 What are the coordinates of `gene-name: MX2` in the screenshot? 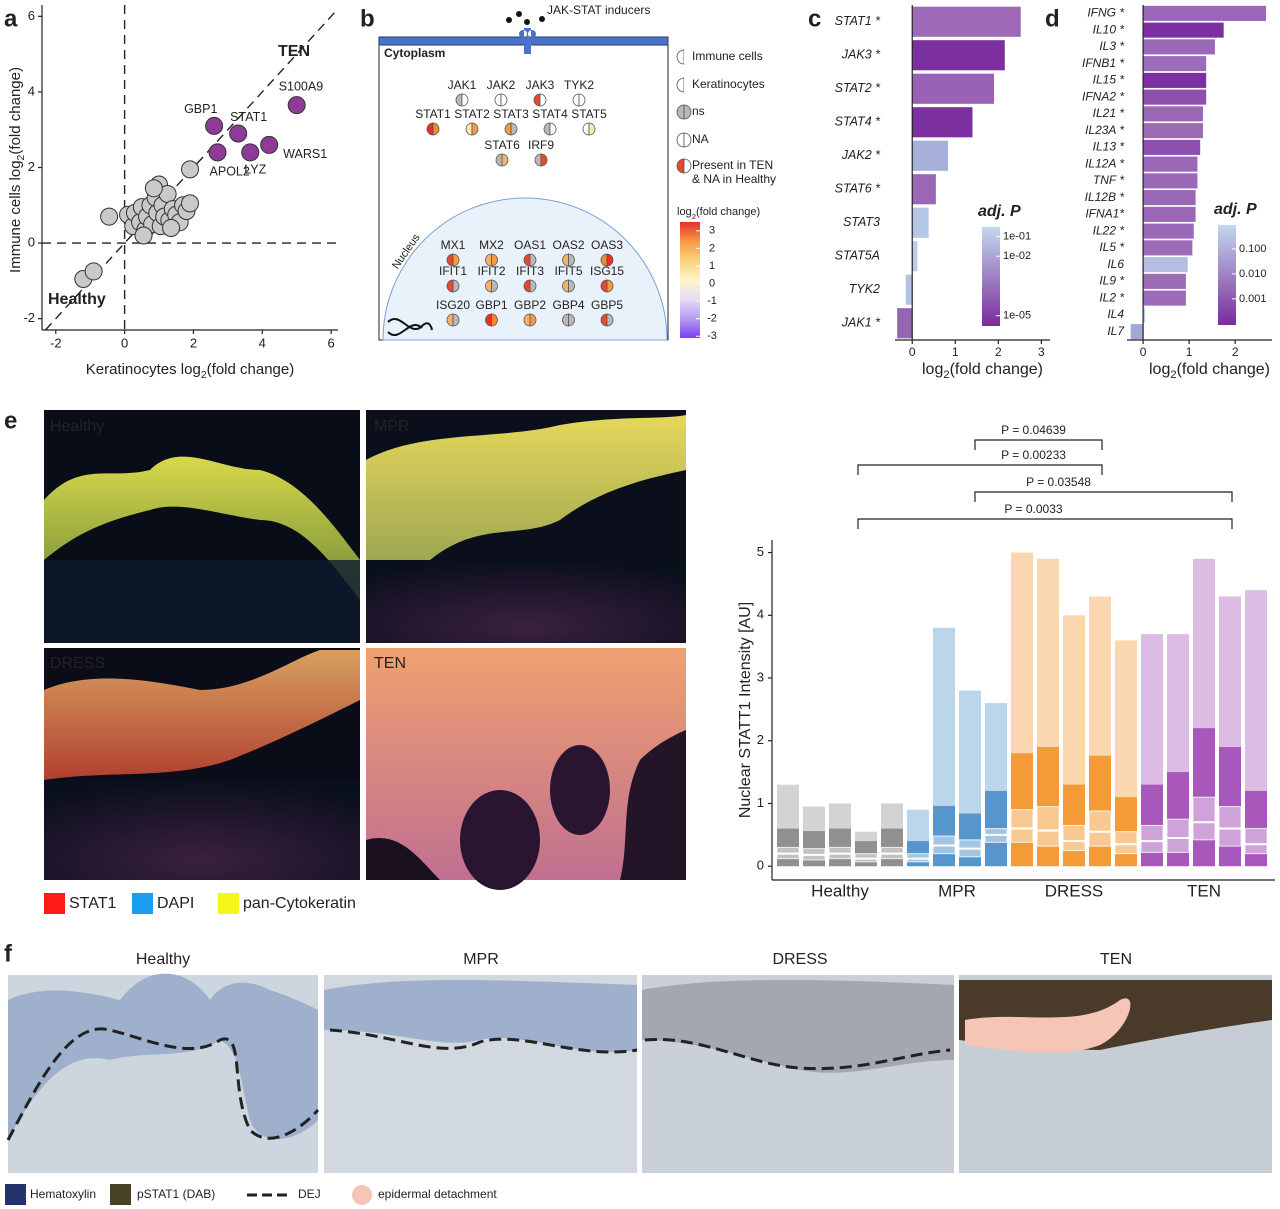 It's located at (491, 245).